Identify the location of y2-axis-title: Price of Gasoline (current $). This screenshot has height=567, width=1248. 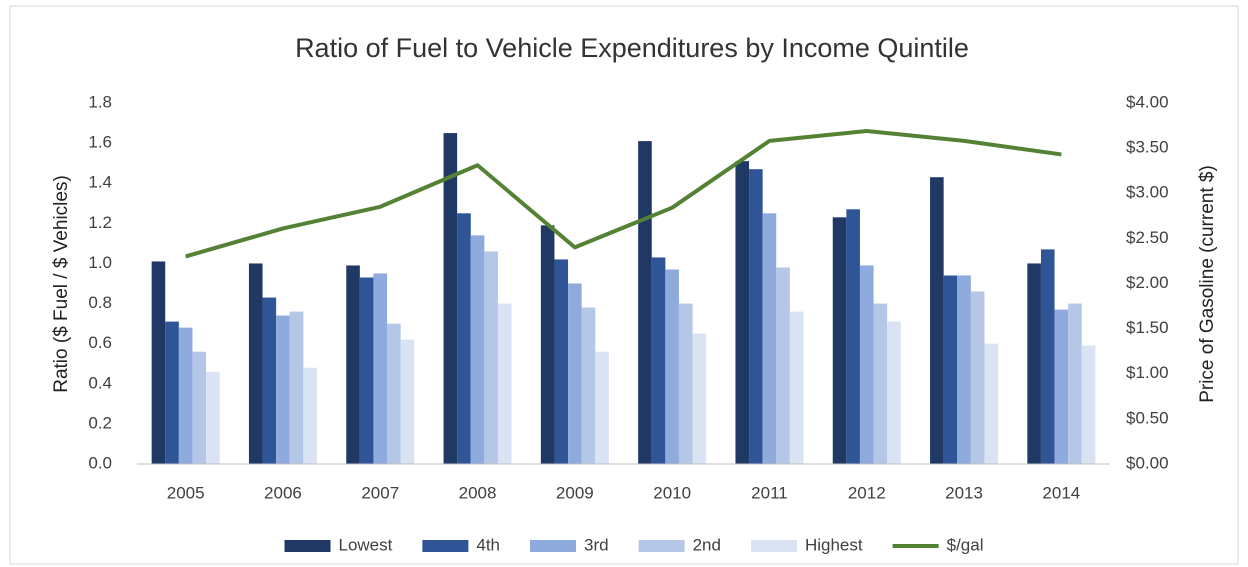
(1207, 284).